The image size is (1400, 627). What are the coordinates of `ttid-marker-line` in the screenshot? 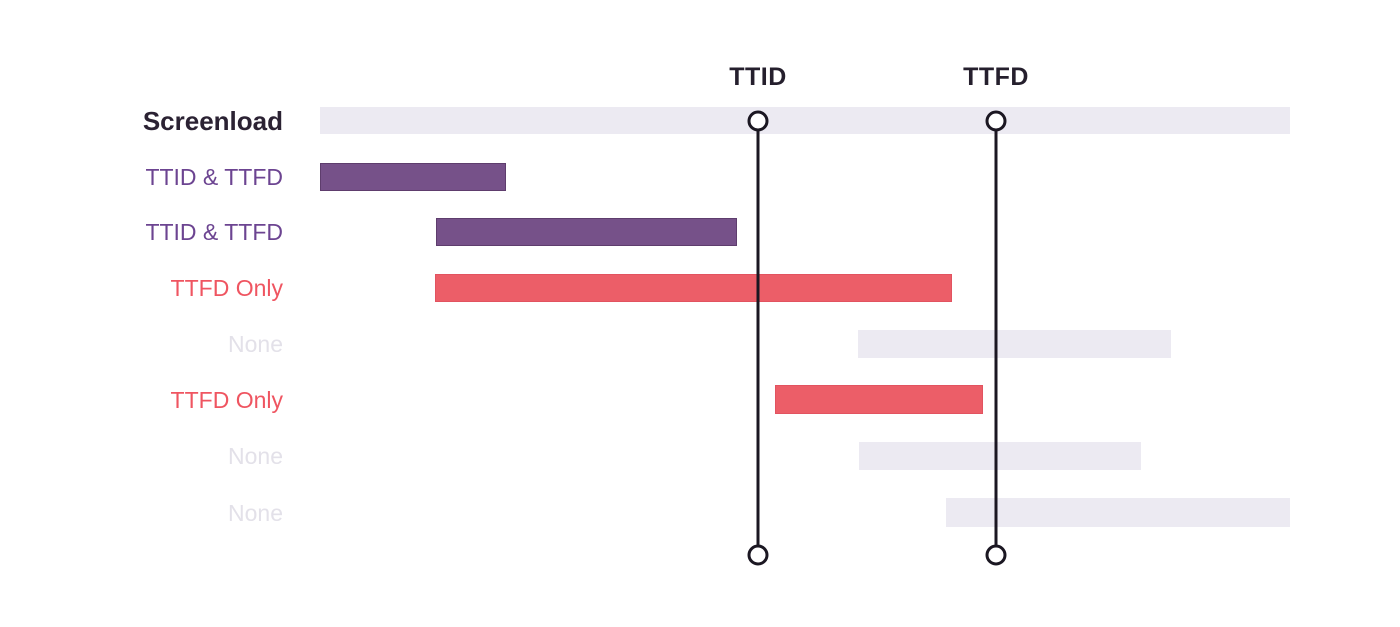 It's located at (758, 338).